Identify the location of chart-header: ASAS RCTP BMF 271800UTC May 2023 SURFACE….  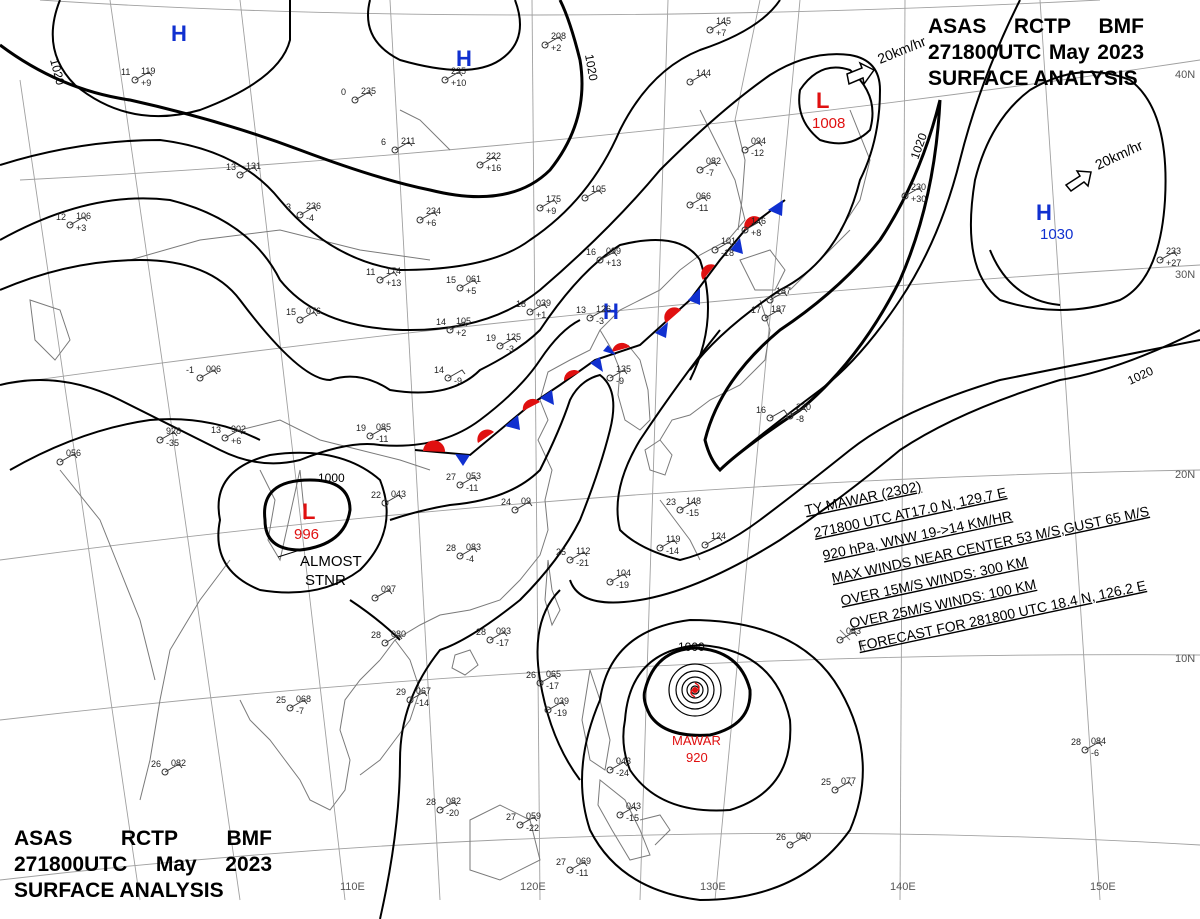
(1036, 53).